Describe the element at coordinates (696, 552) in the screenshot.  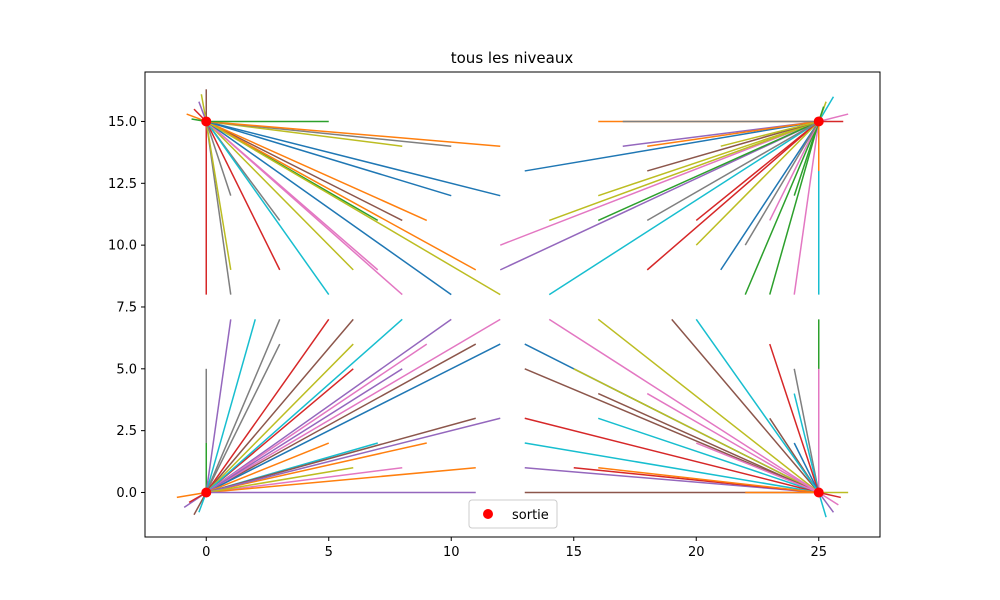
I see `x-tick-label: 20` at that location.